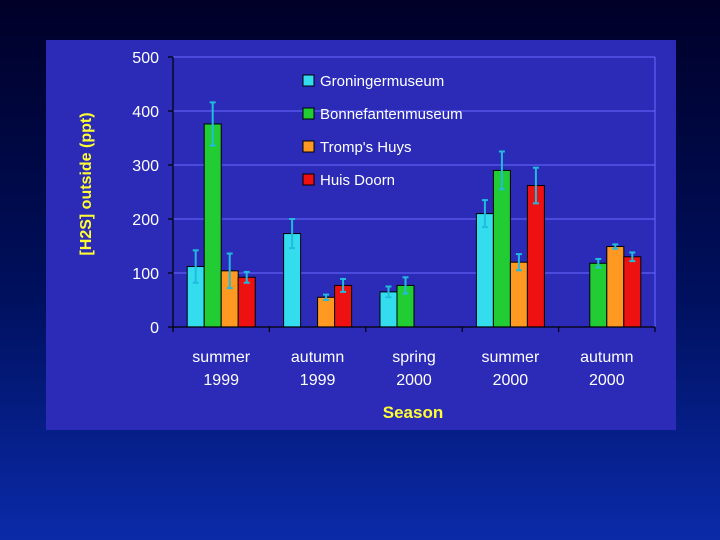 The height and width of the screenshot is (540, 720). I want to click on legend-label: Huis Doorn, so click(357, 180).